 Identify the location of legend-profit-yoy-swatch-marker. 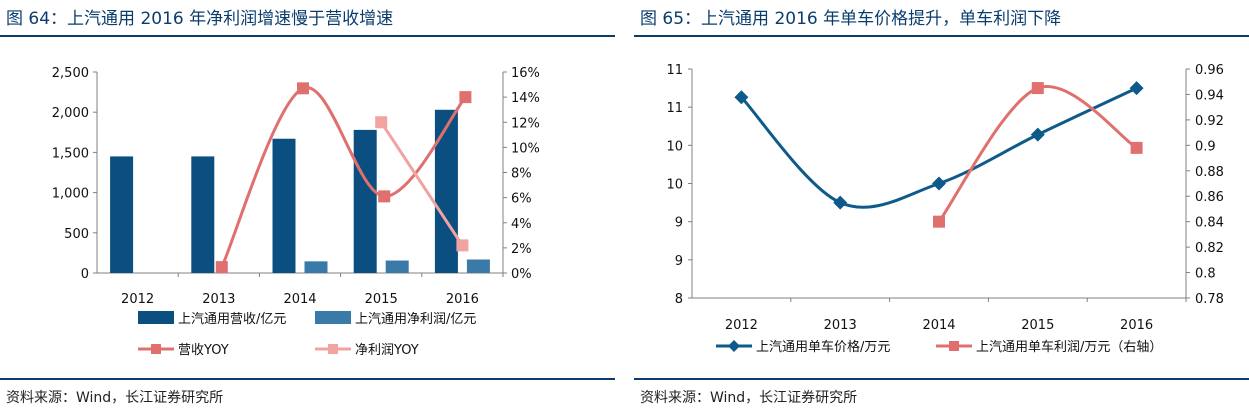
(333, 349).